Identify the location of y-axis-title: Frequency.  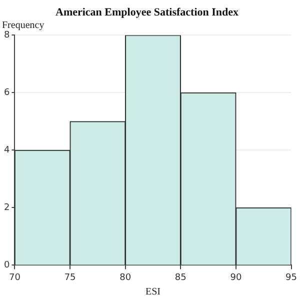
(23, 25).